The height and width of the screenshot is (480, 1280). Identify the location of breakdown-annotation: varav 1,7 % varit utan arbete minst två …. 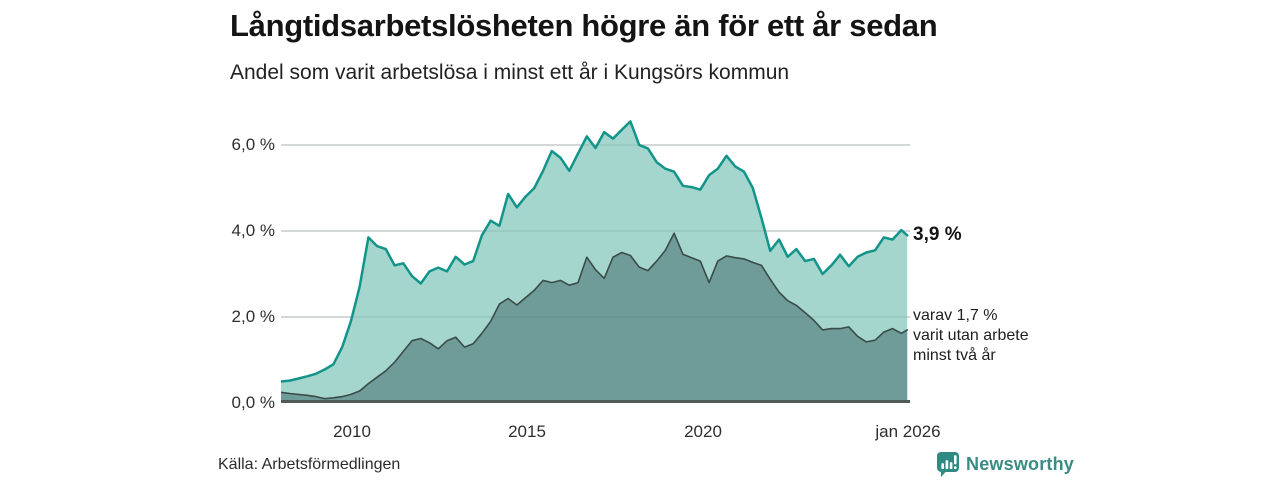
(971, 336).